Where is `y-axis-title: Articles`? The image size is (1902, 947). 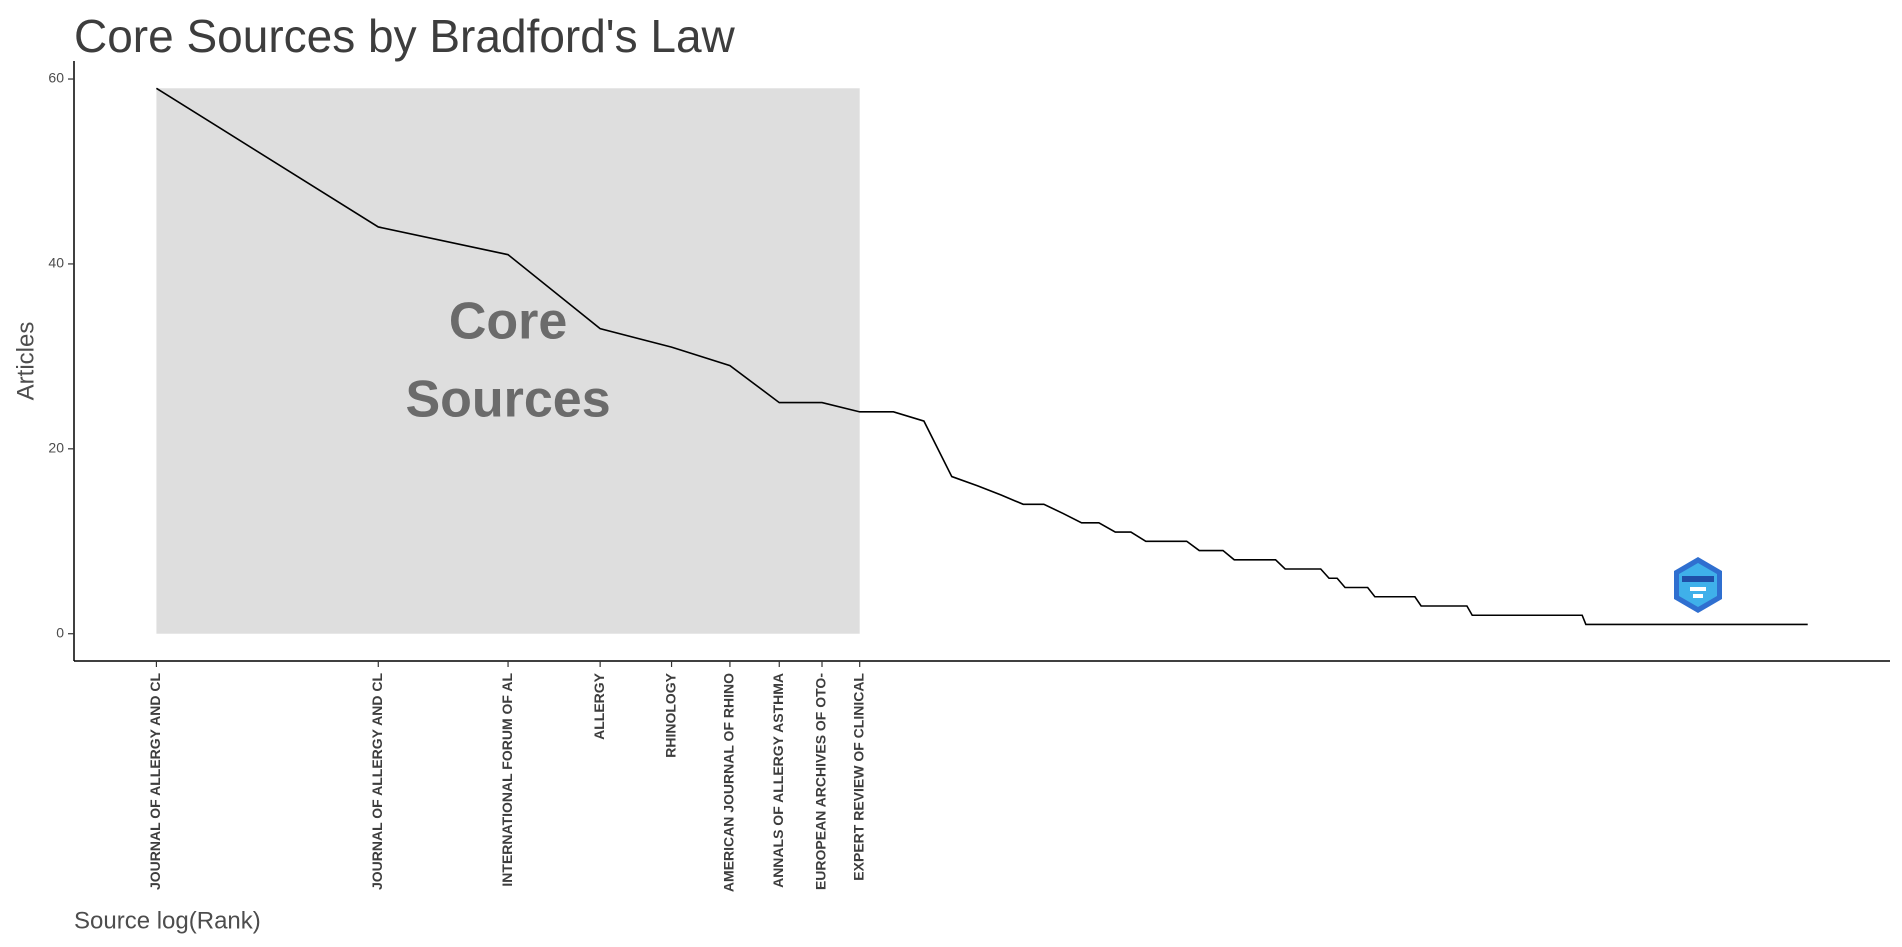 y-axis-title: Articles is located at coordinates (25, 361).